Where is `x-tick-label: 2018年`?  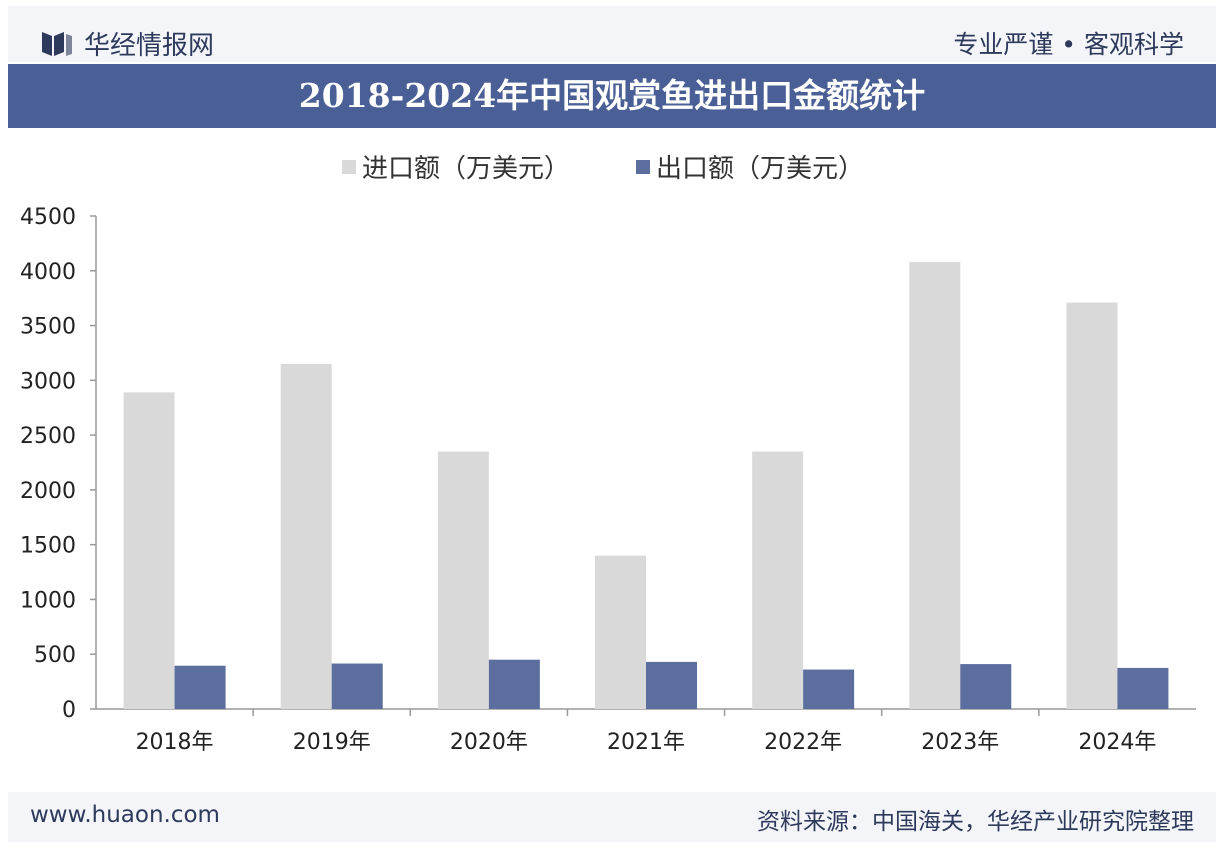 x-tick-label: 2018年 is located at coordinates (175, 742).